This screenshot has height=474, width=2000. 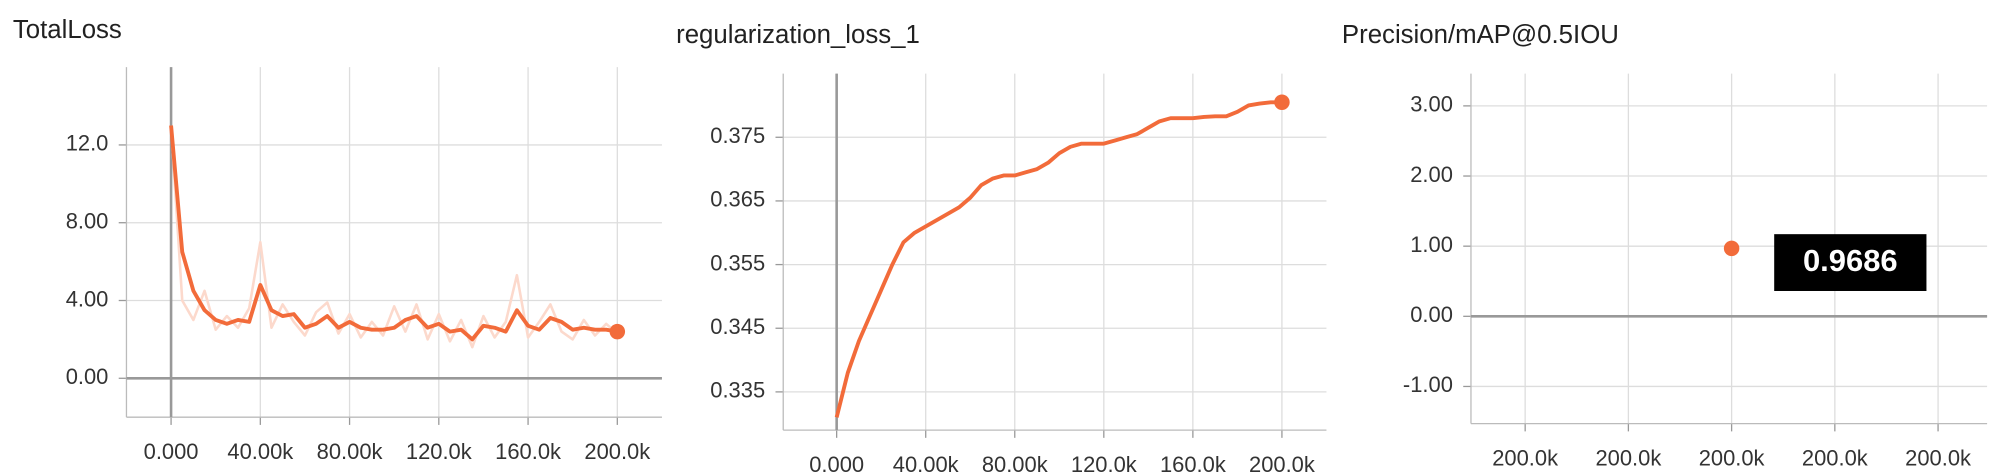 I want to click on y-tick-label: 3.00, so click(x=1431, y=104).